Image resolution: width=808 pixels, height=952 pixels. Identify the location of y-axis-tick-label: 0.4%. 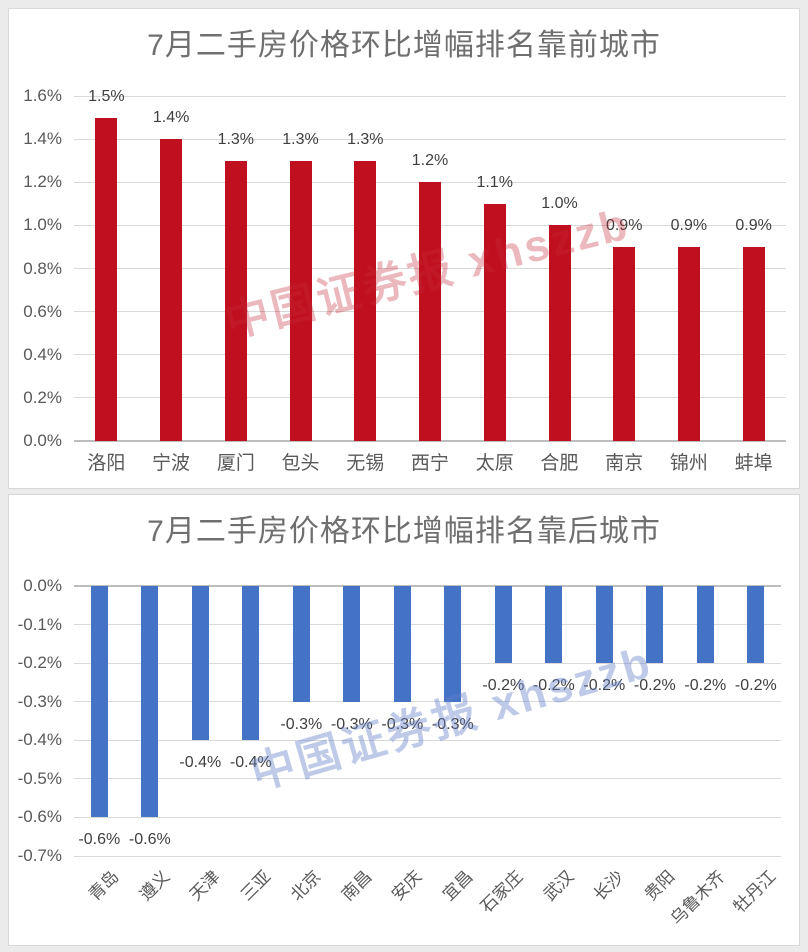
(42, 354).